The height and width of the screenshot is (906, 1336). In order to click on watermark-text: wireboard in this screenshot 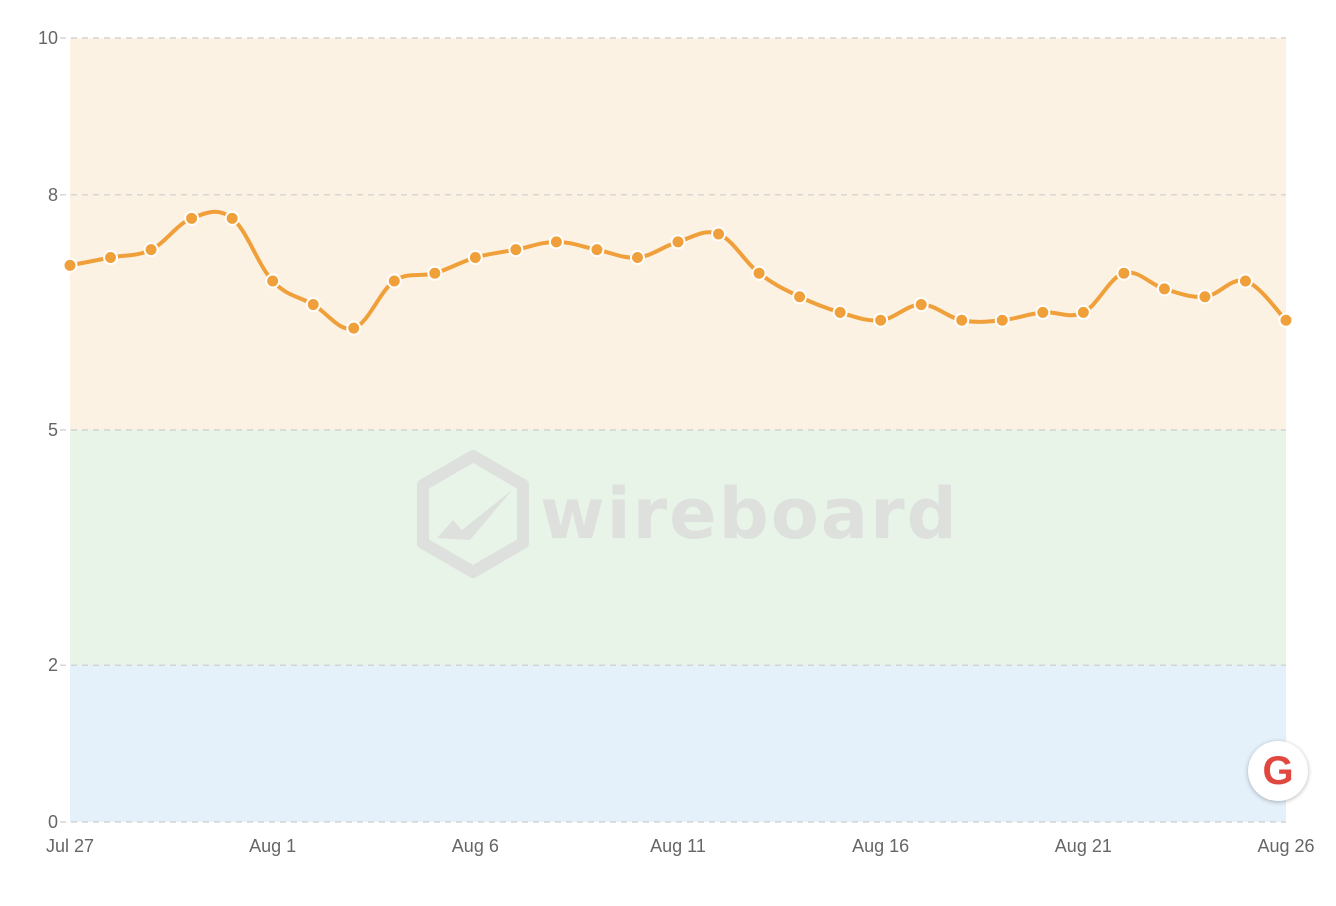, I will do `click(749, 514)`.